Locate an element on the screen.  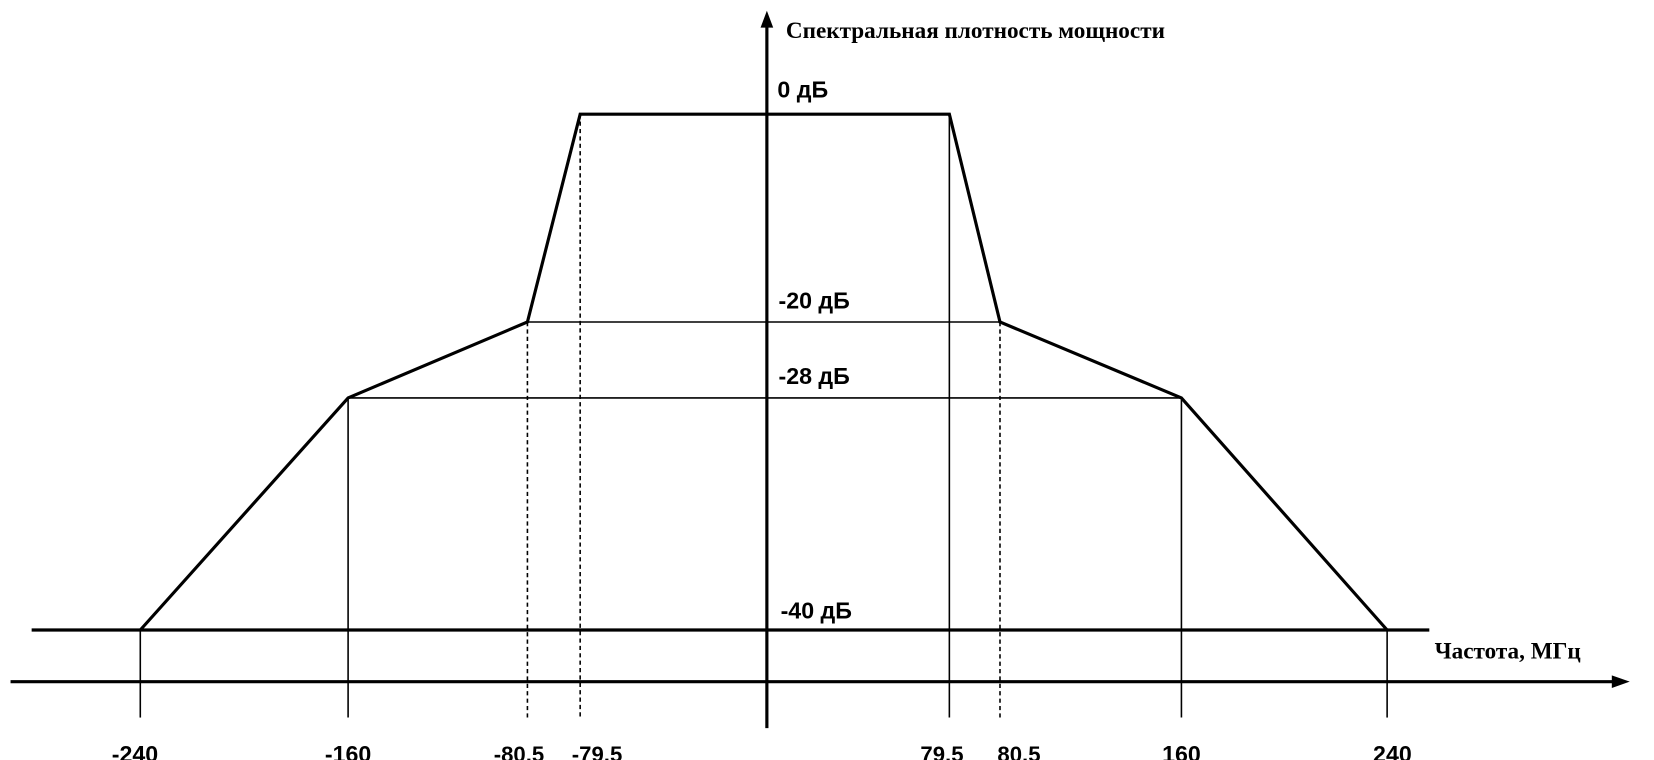
frequency-label: 160 is located at coordinates (1181, 750).